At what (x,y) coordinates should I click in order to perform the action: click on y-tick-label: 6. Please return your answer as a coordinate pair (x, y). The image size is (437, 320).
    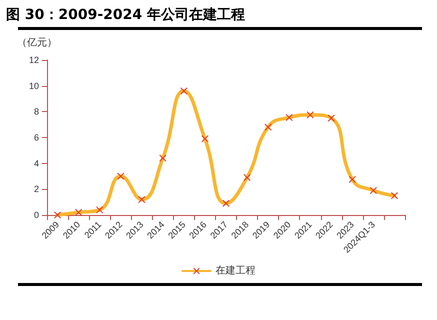
    Looking at the image, I should click on (36, 137).